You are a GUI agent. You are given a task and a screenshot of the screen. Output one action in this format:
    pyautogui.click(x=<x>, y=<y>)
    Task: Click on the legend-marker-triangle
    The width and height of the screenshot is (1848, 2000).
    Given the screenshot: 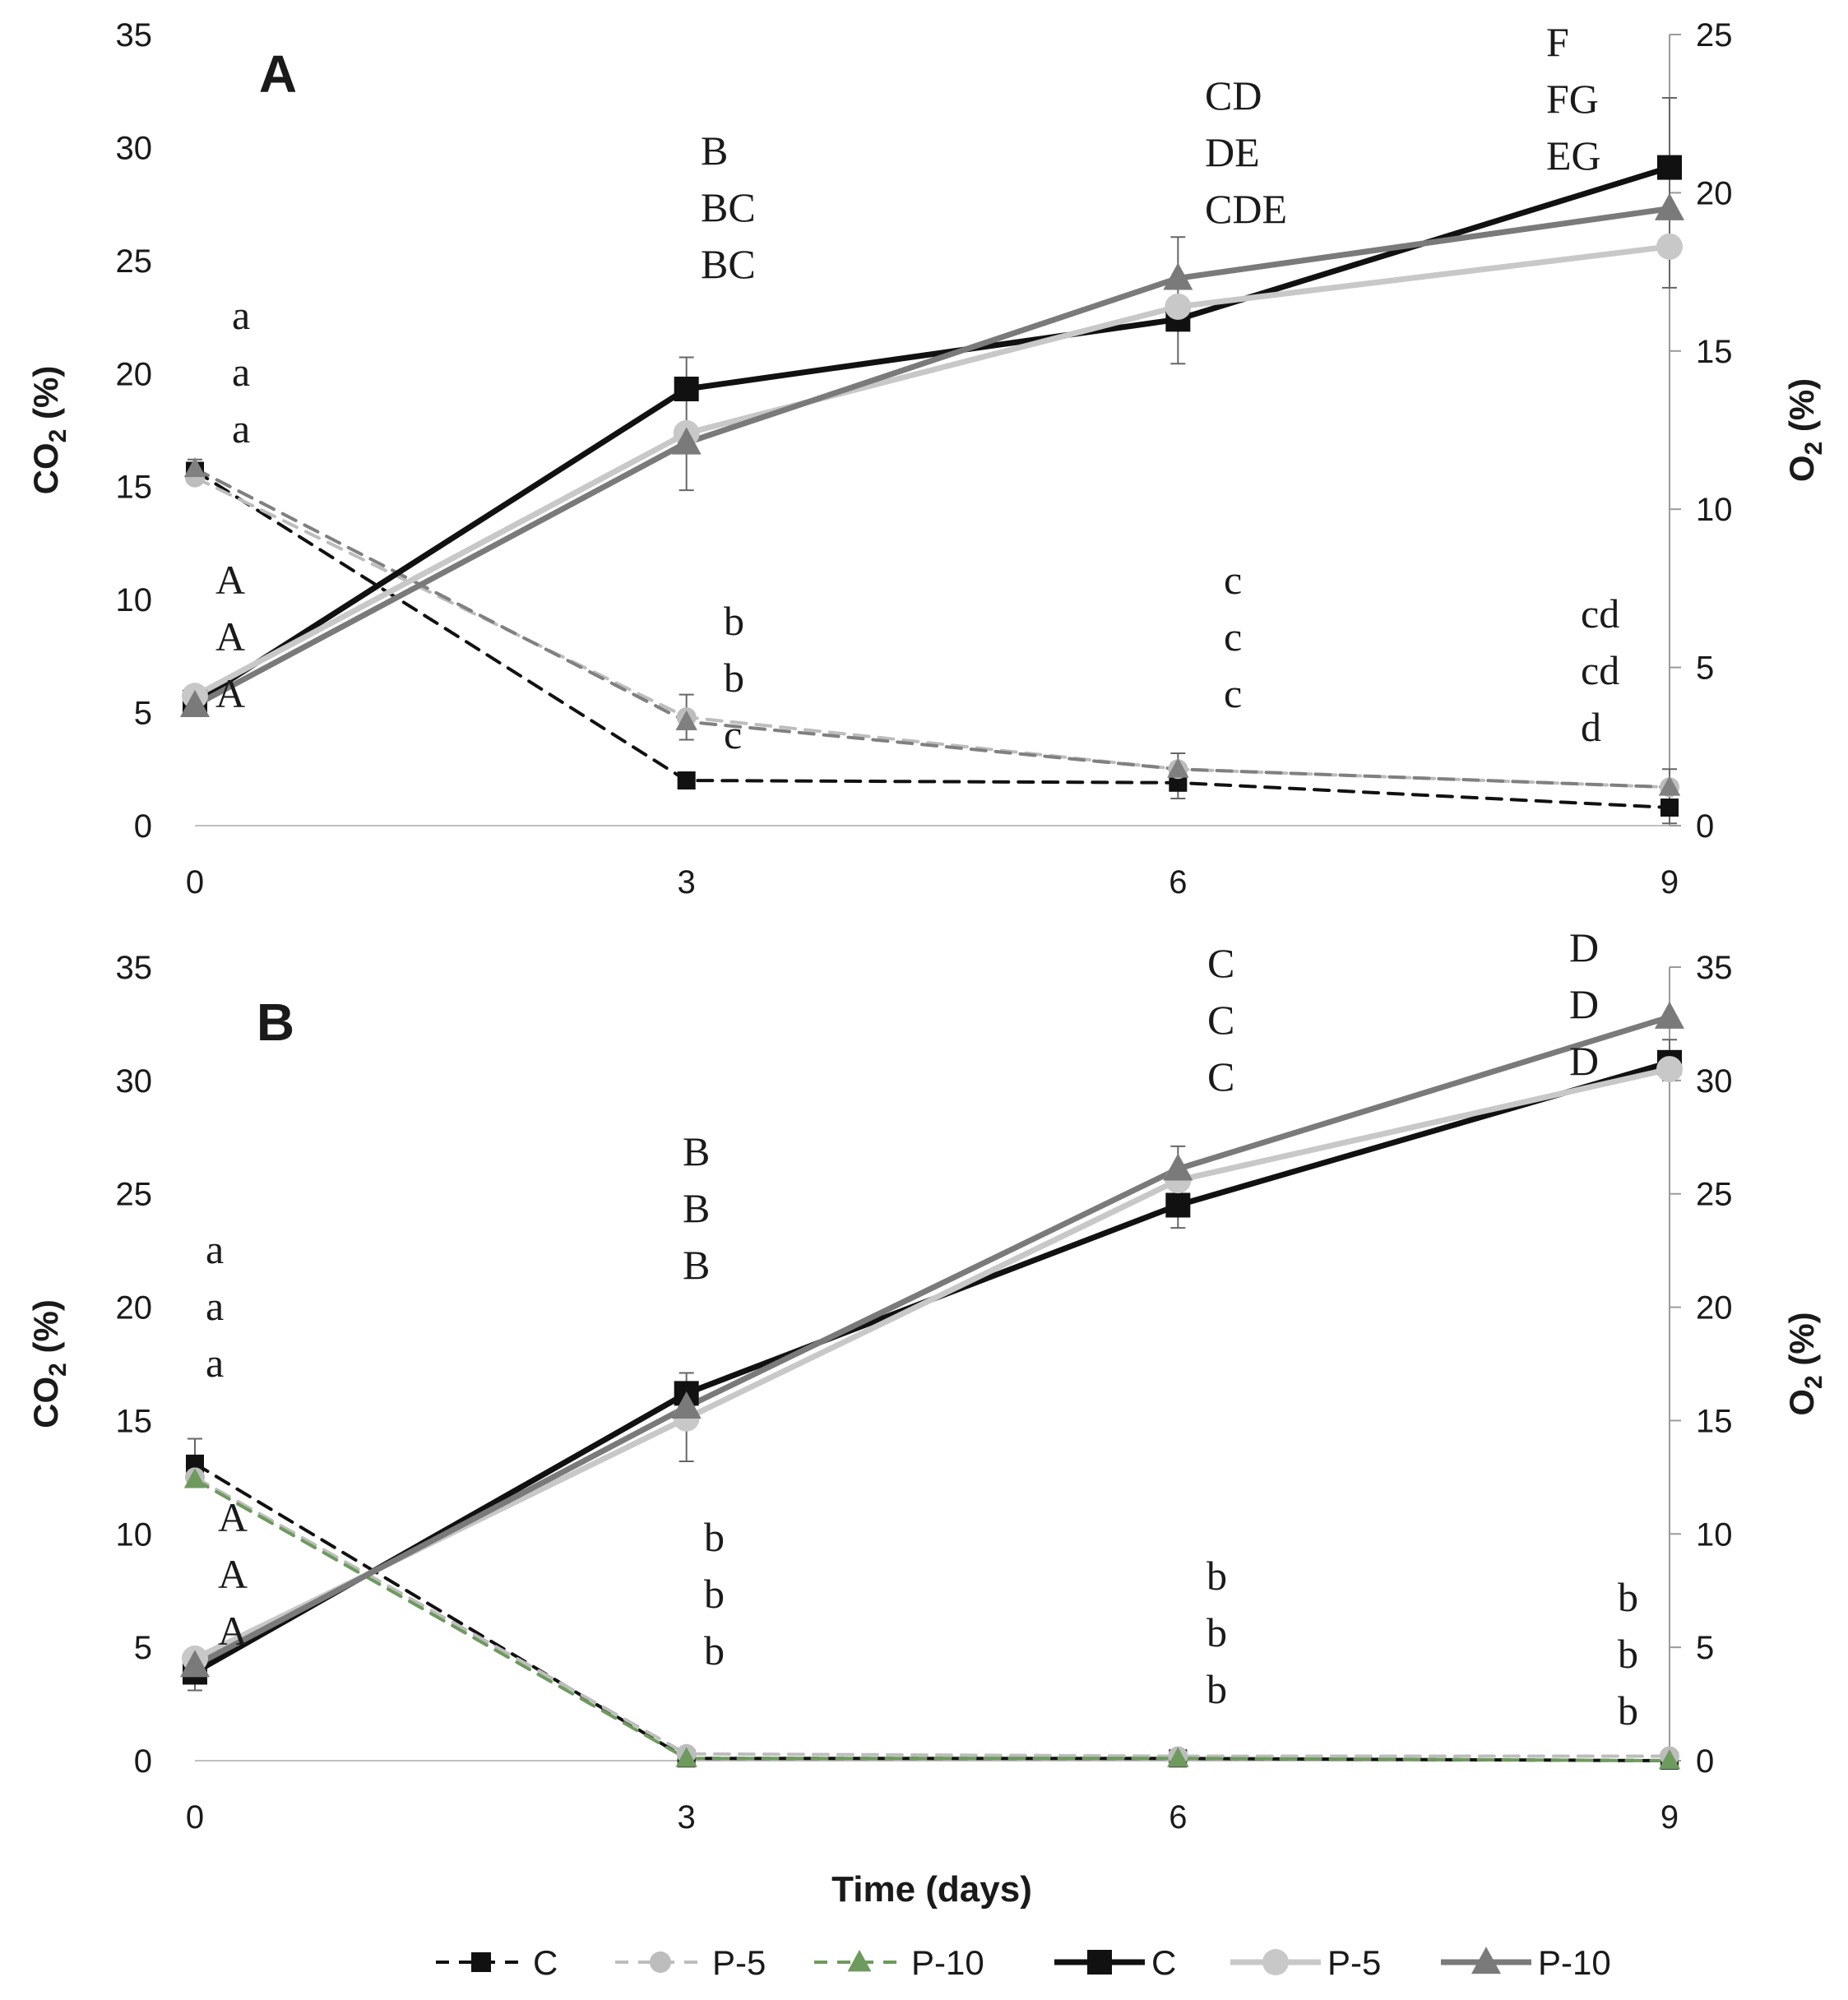 What is the action you would take?
    pyautogui.click(x=859, y=1960)
    